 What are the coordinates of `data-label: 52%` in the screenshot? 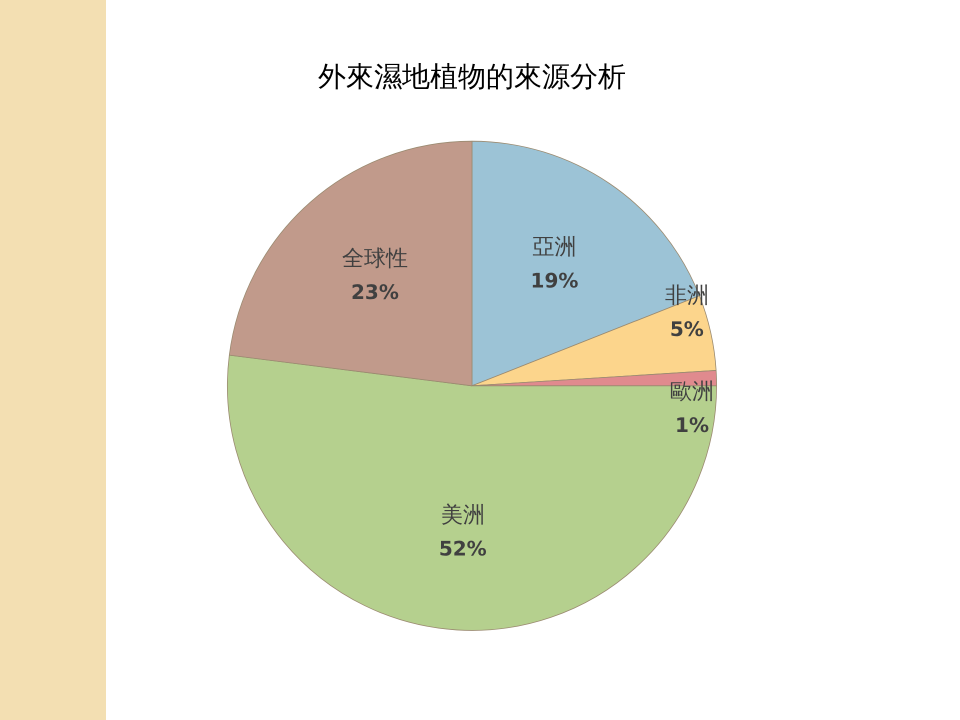 It's located at (462, 548).